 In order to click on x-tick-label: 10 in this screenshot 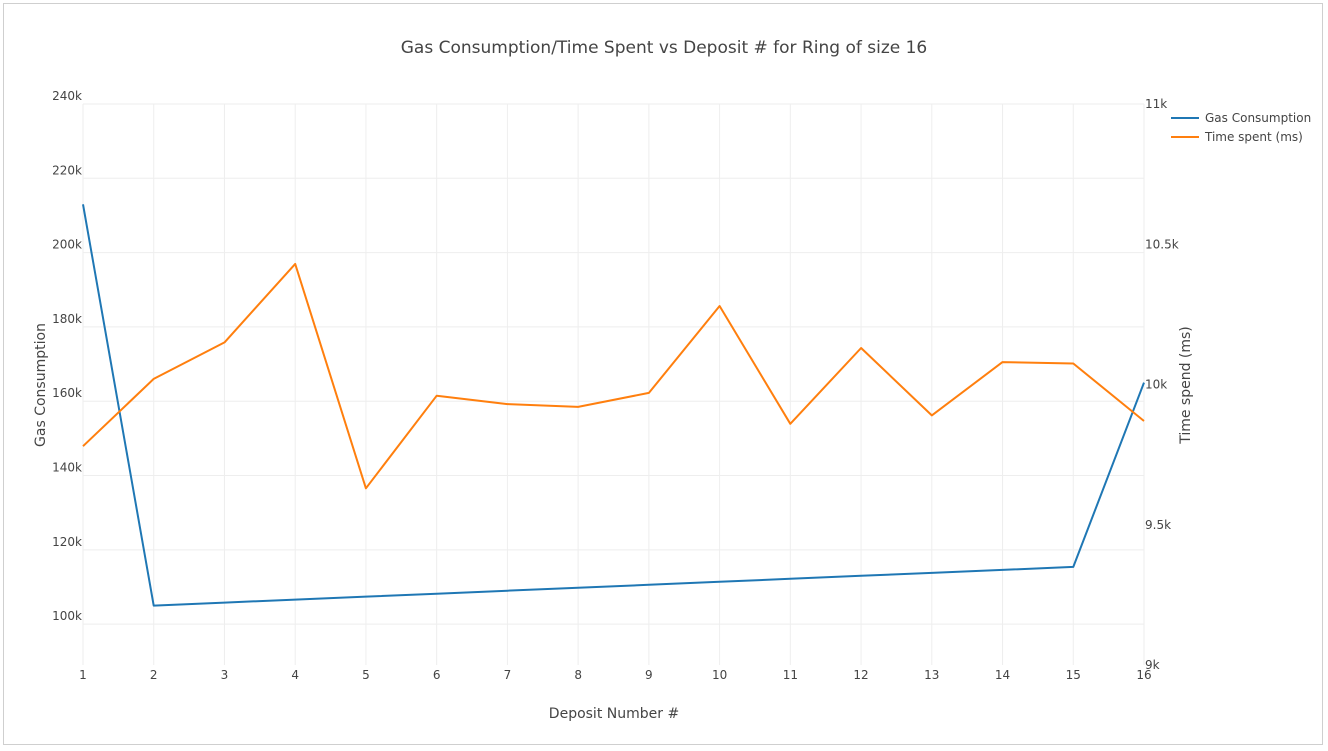, I will do `click(719, 675)`.